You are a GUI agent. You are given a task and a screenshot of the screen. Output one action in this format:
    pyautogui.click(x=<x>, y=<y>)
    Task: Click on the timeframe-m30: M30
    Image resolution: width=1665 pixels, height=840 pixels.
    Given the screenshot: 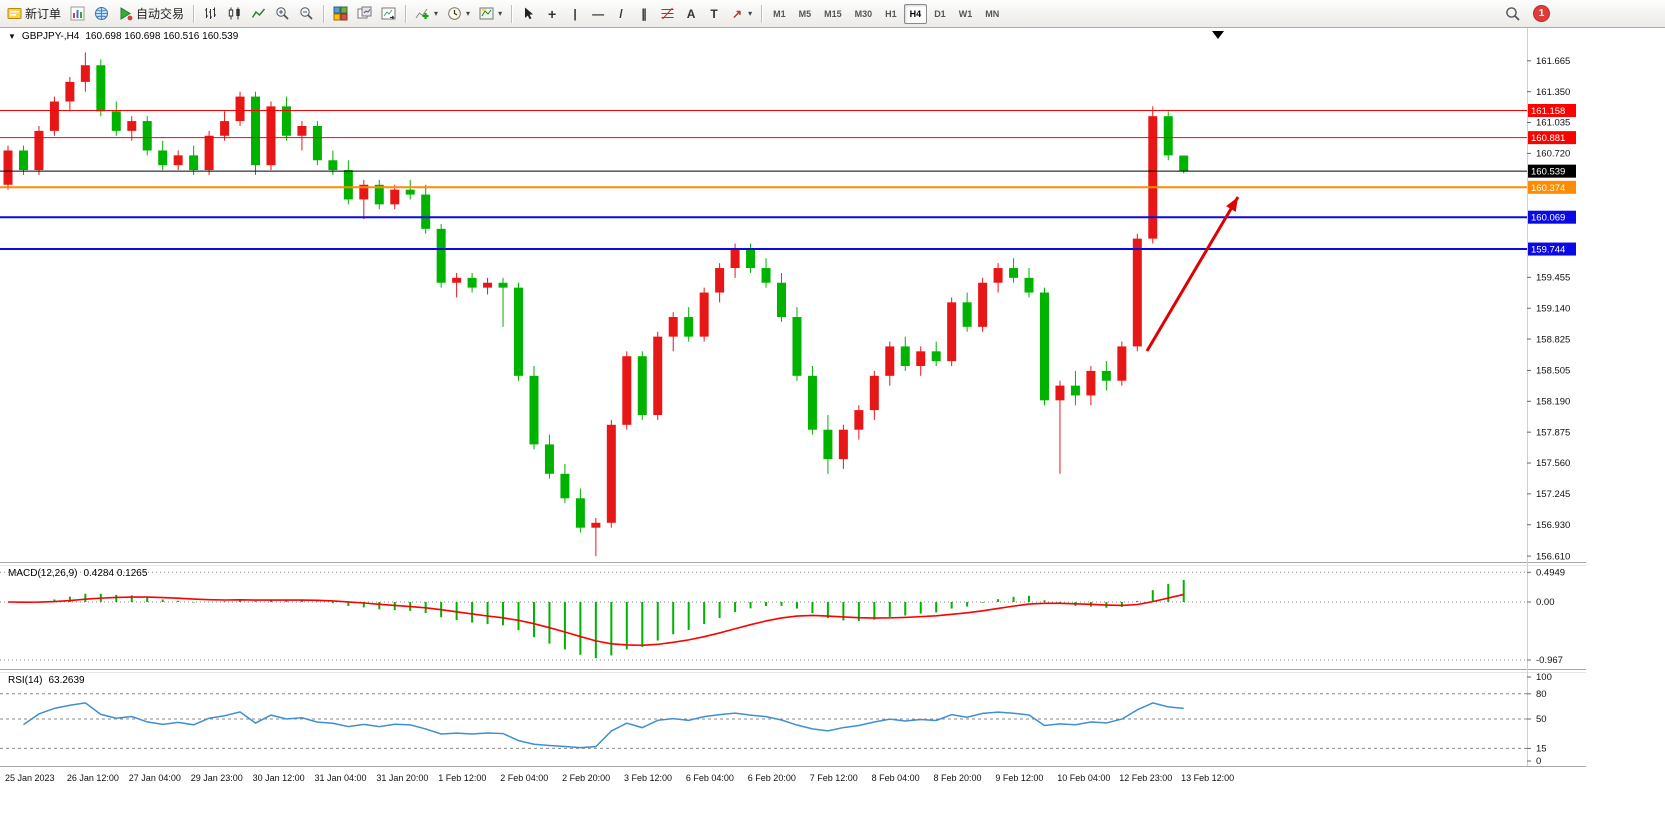 What is the action you would take?
    pyautogui.click(x=863, y=13)
    